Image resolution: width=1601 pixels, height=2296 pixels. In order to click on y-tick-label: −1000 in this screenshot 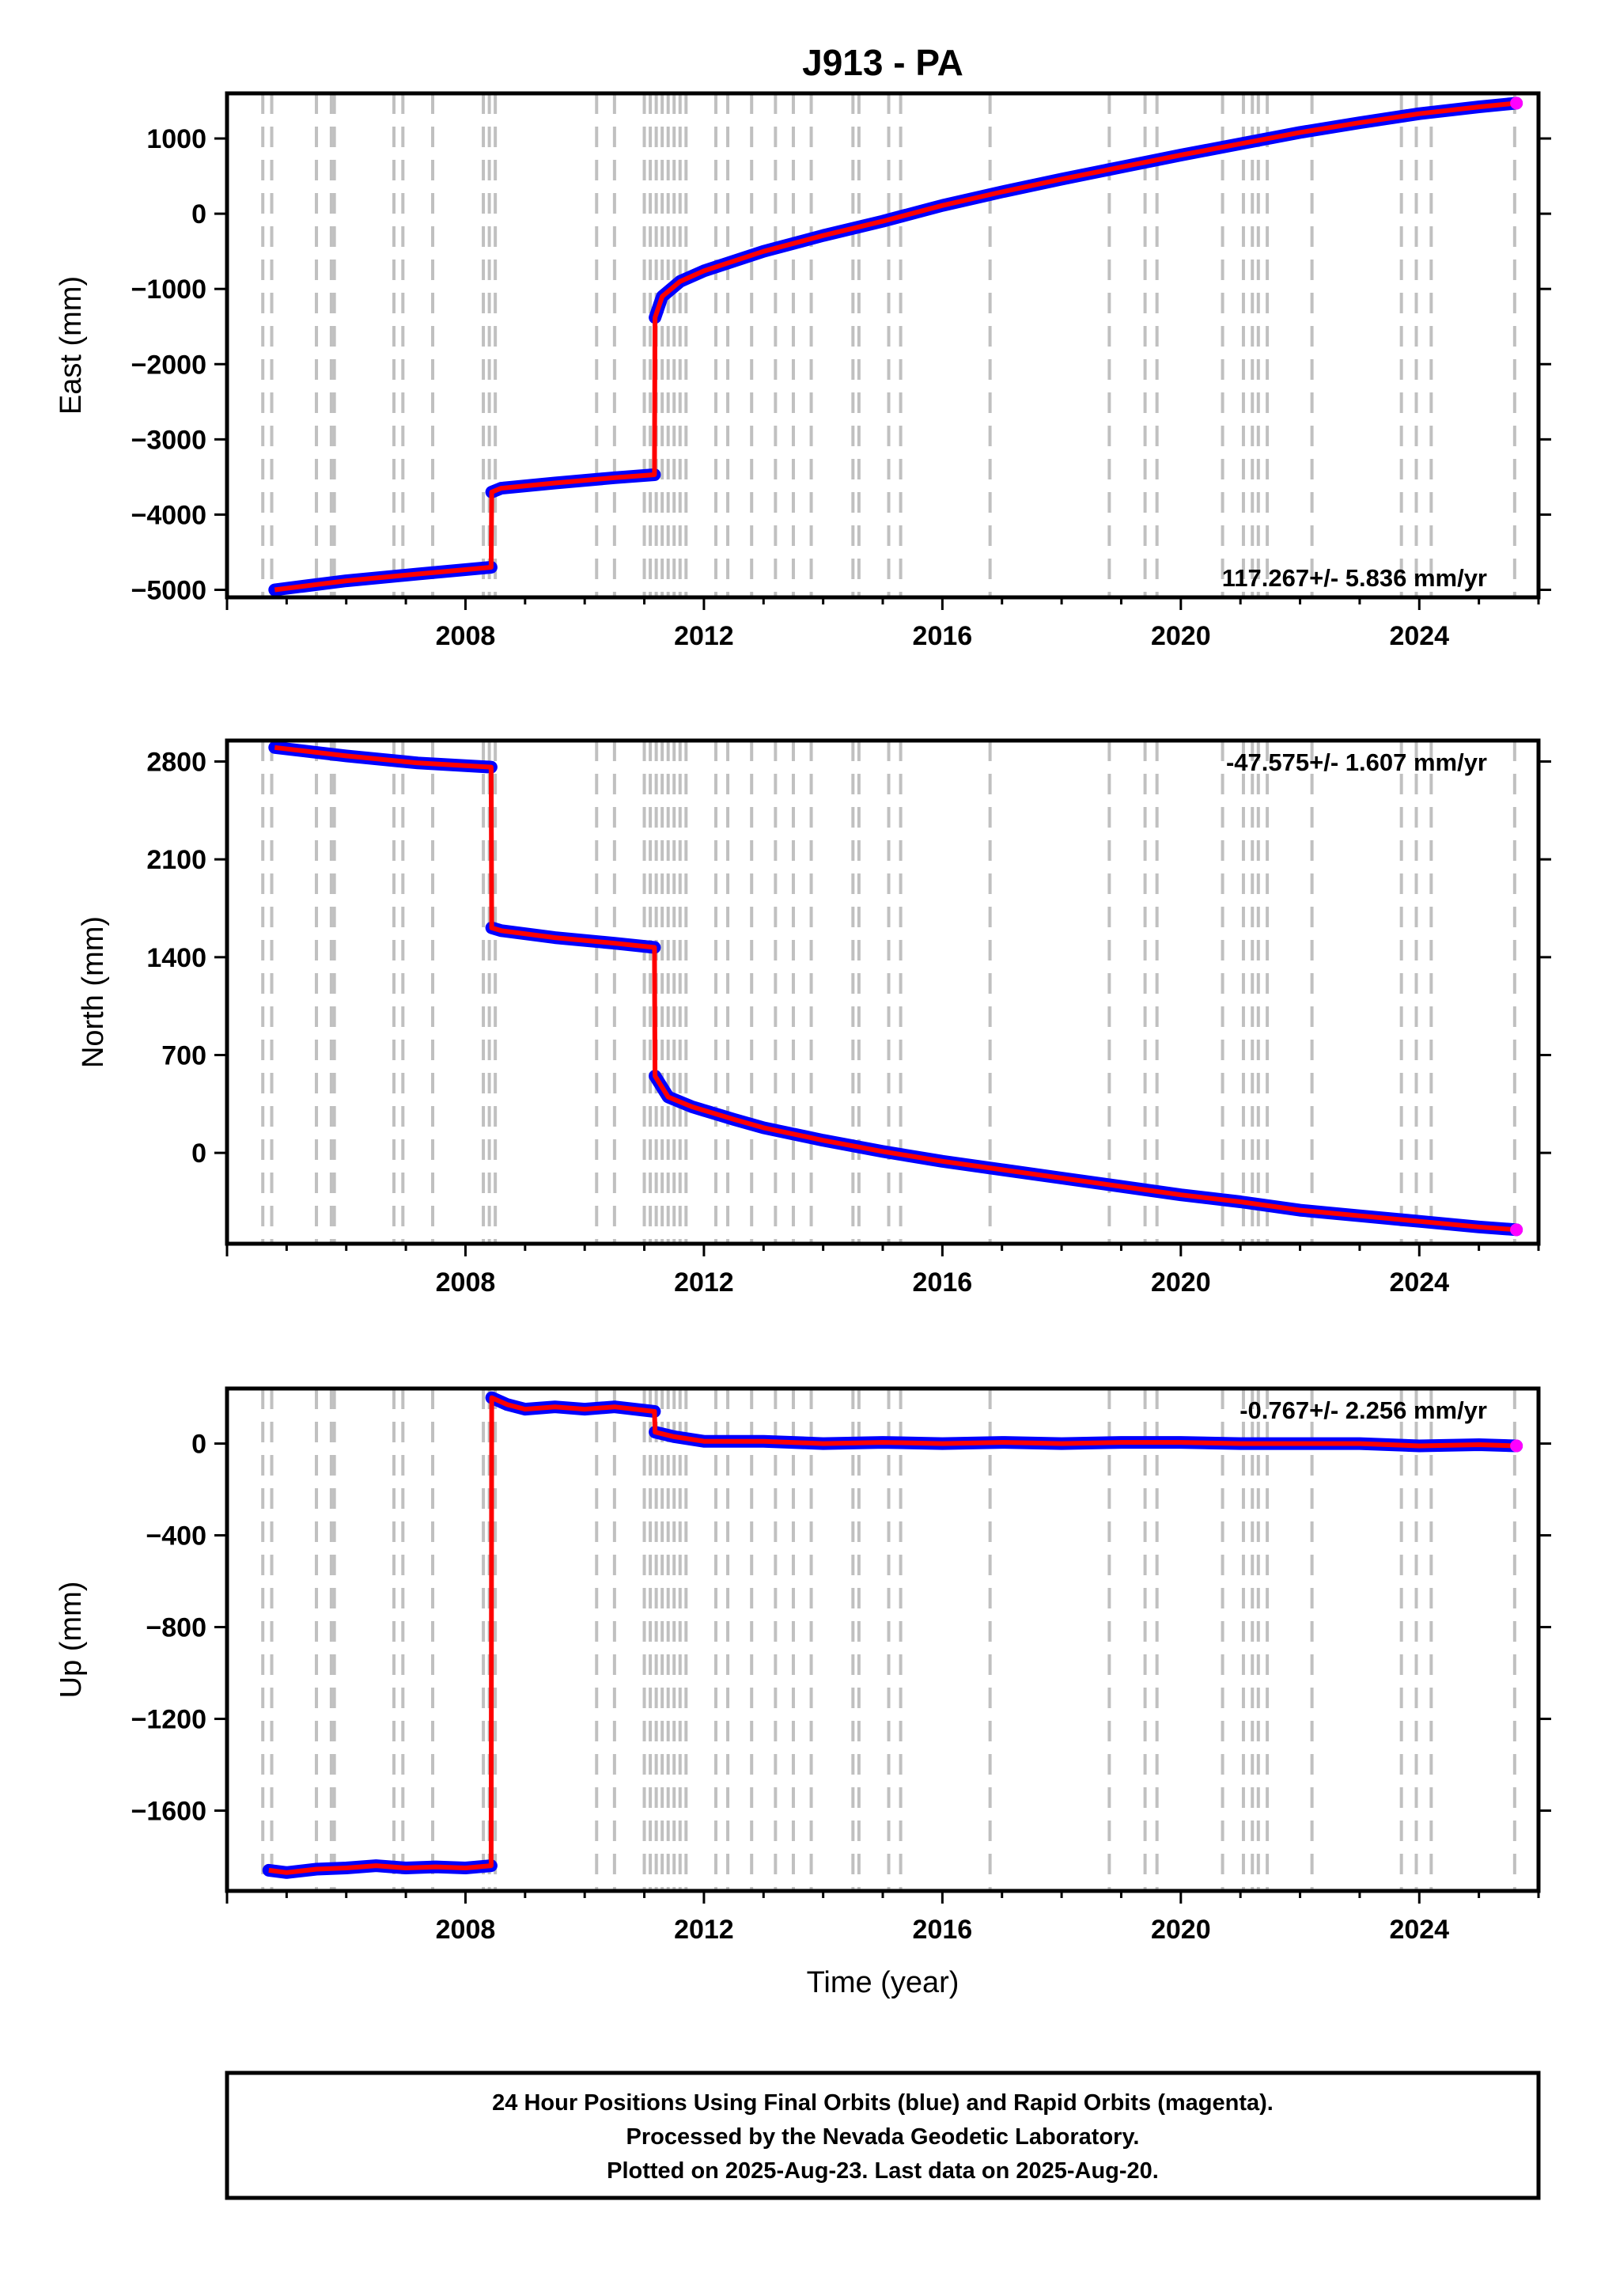, I will do `click(169, 290)`.